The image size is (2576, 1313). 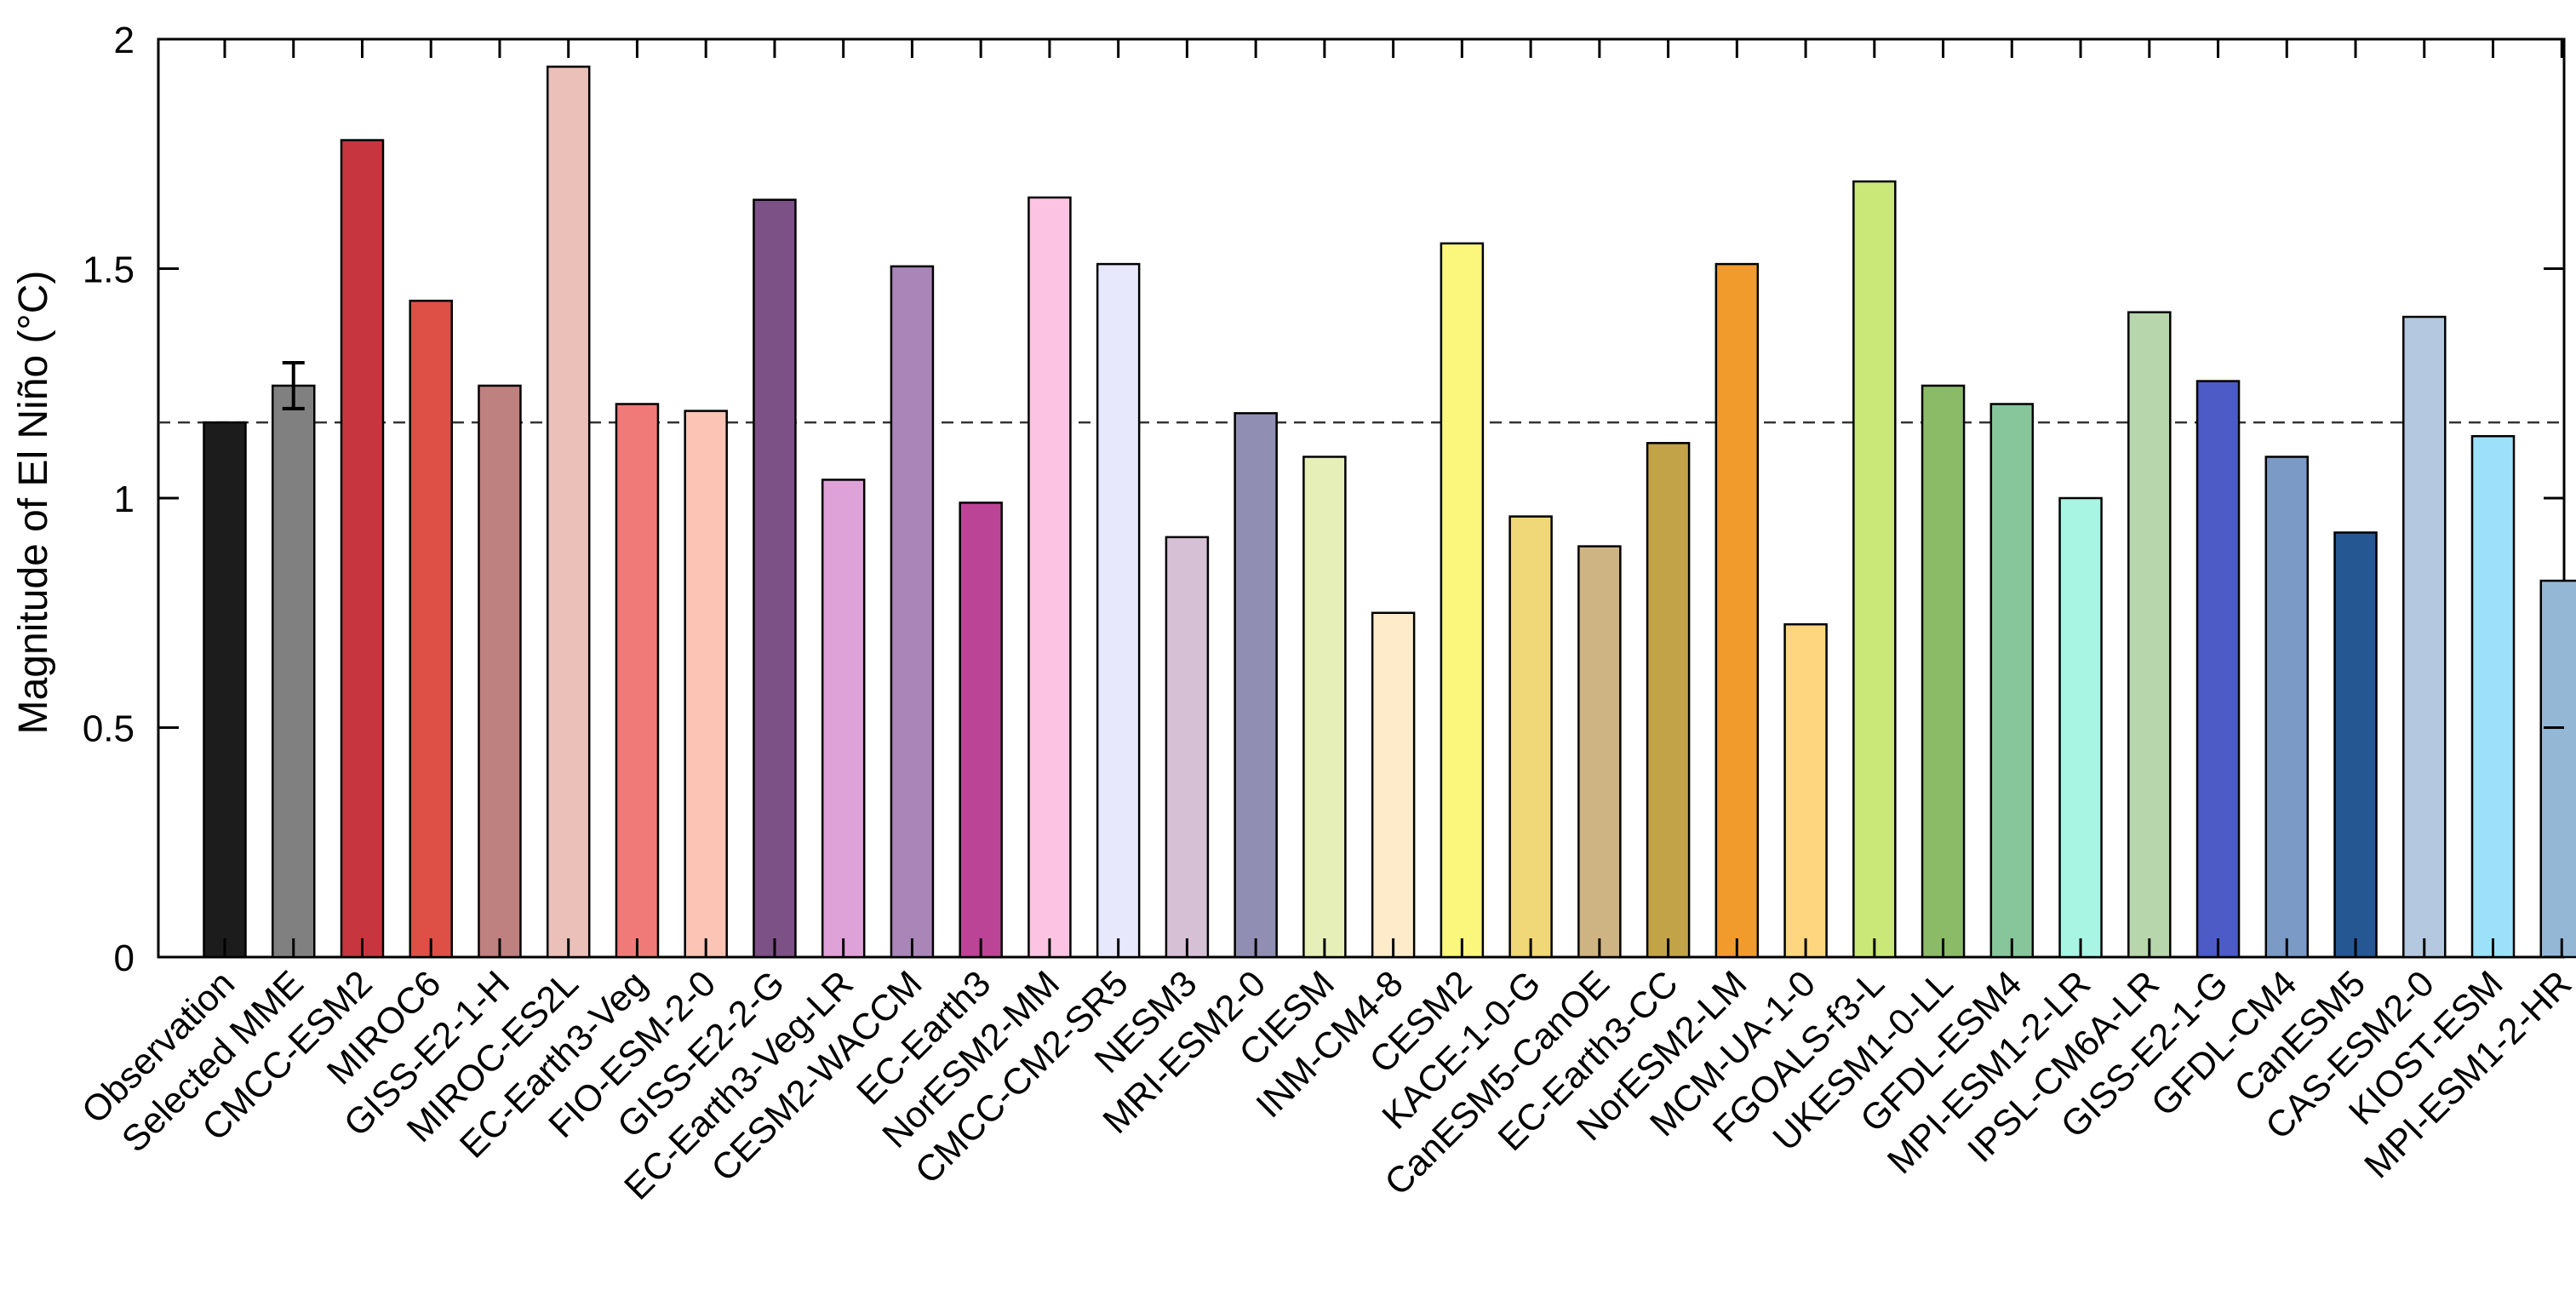 I want to click on bar-ciesm, so click(x=1324, y=707).